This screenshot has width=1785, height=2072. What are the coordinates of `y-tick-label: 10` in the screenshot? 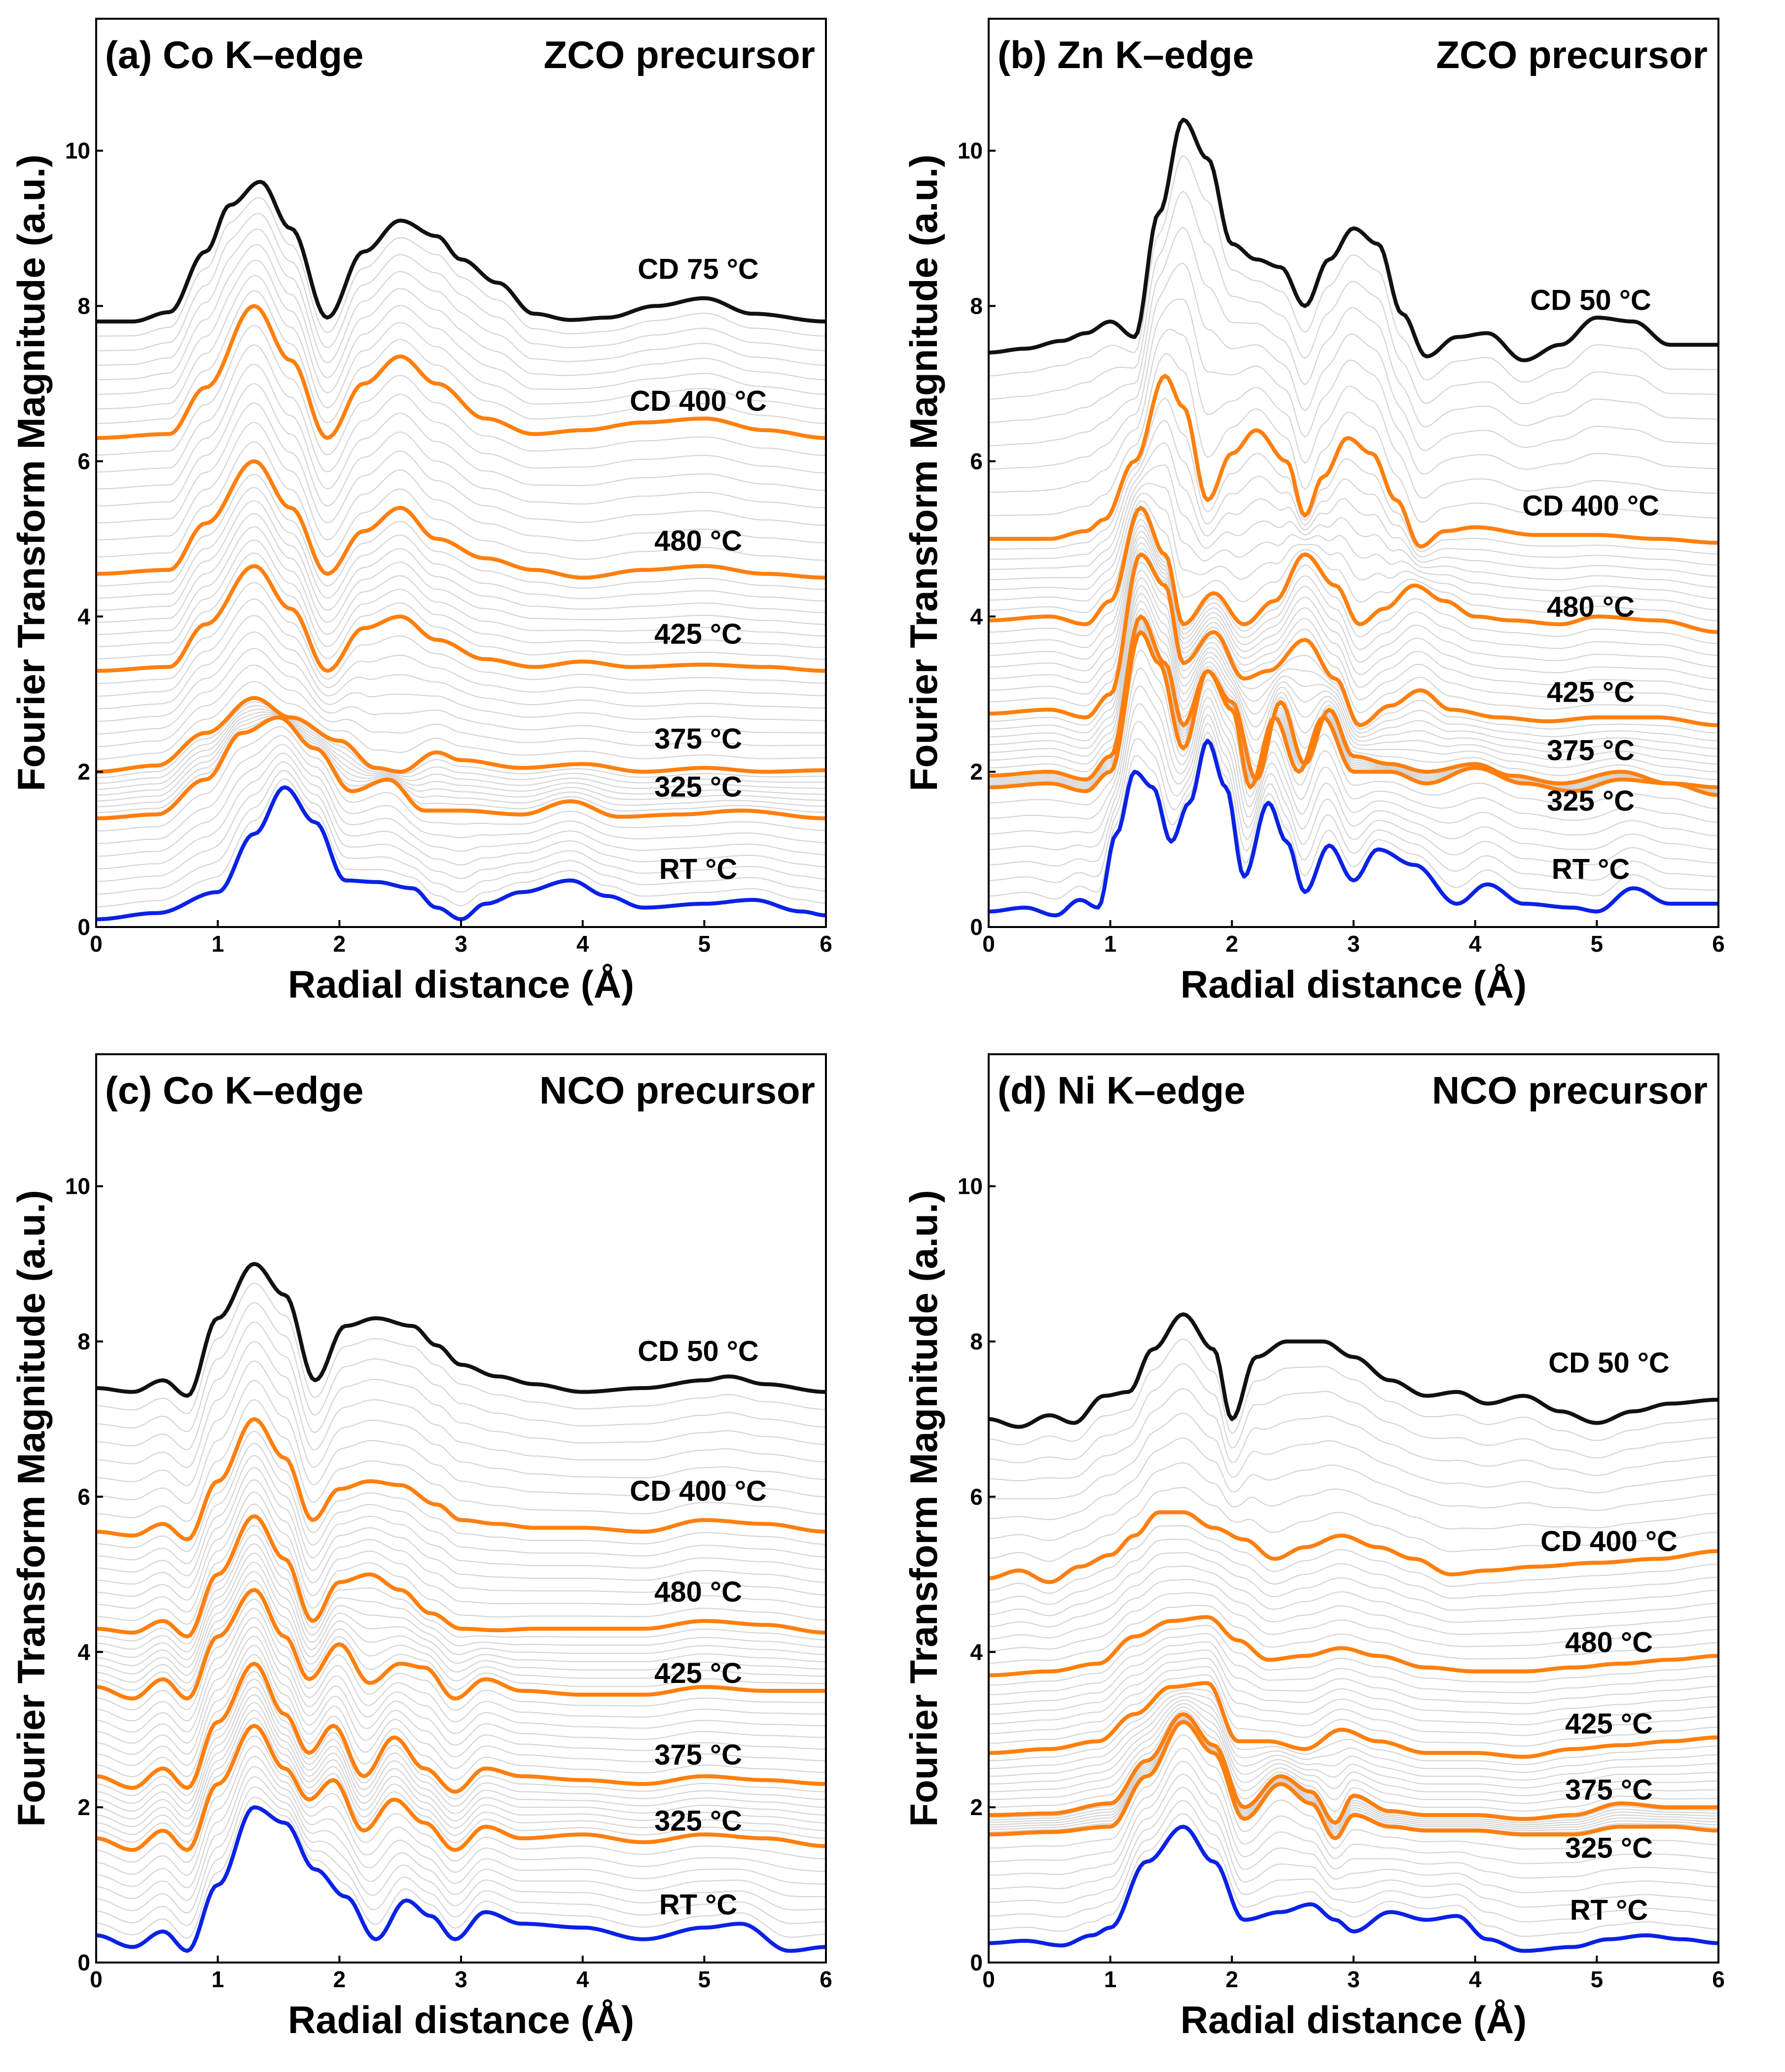 It's located at (970, 151).